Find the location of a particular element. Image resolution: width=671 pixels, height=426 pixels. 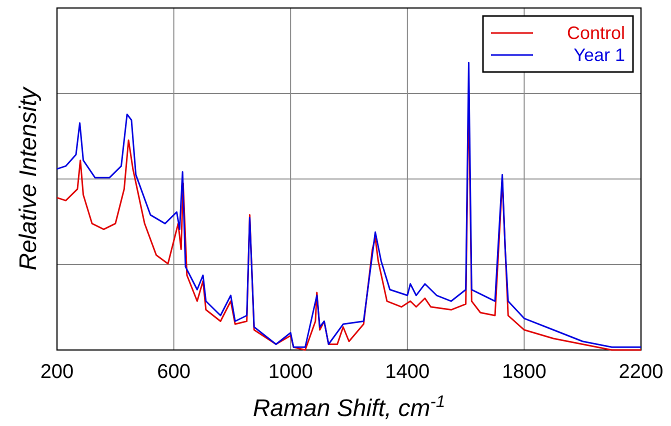

x-tick-label: 200 is located at coordinates (57, 372).